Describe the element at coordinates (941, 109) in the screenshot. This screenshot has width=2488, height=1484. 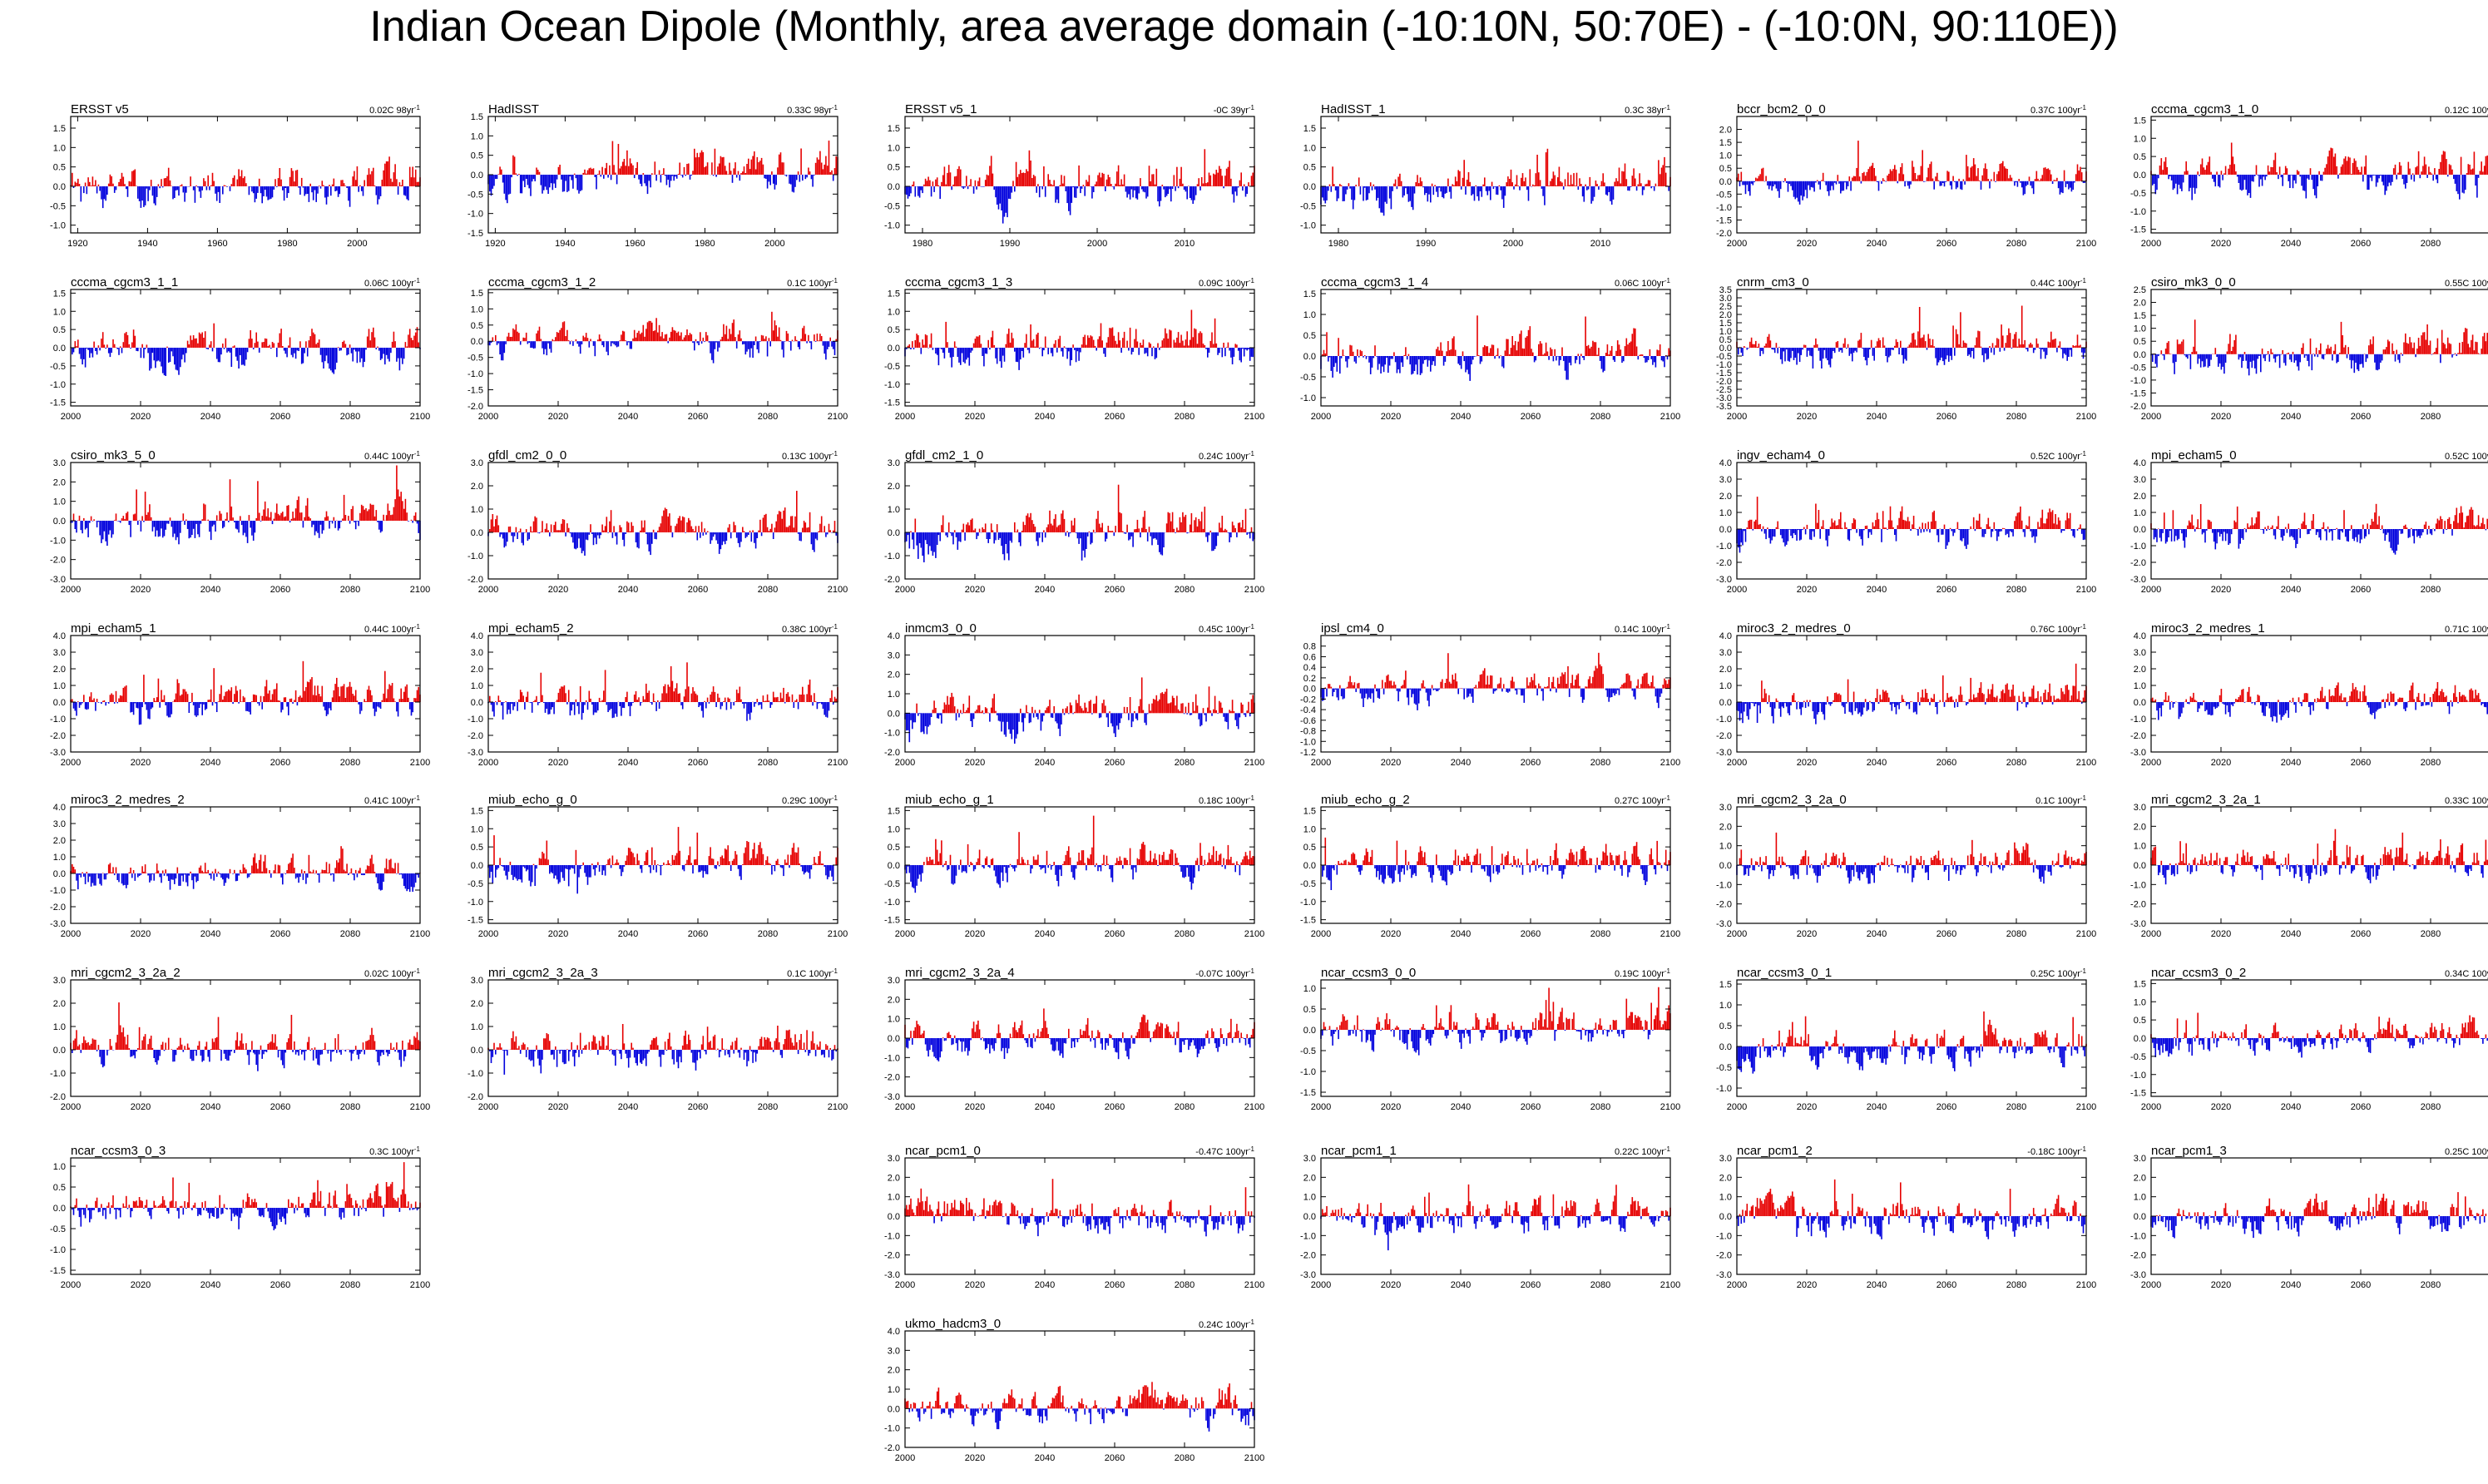
I see `panel-title: ERSST v5_1` at that location.